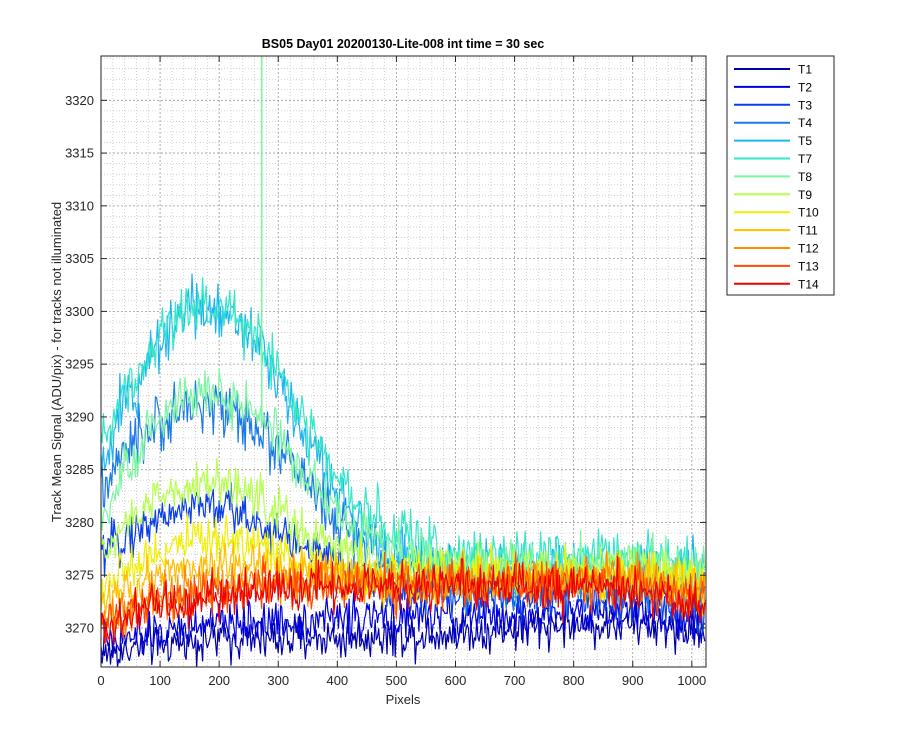  I want to click on legend-label-t4: T4, so click(805, 123).